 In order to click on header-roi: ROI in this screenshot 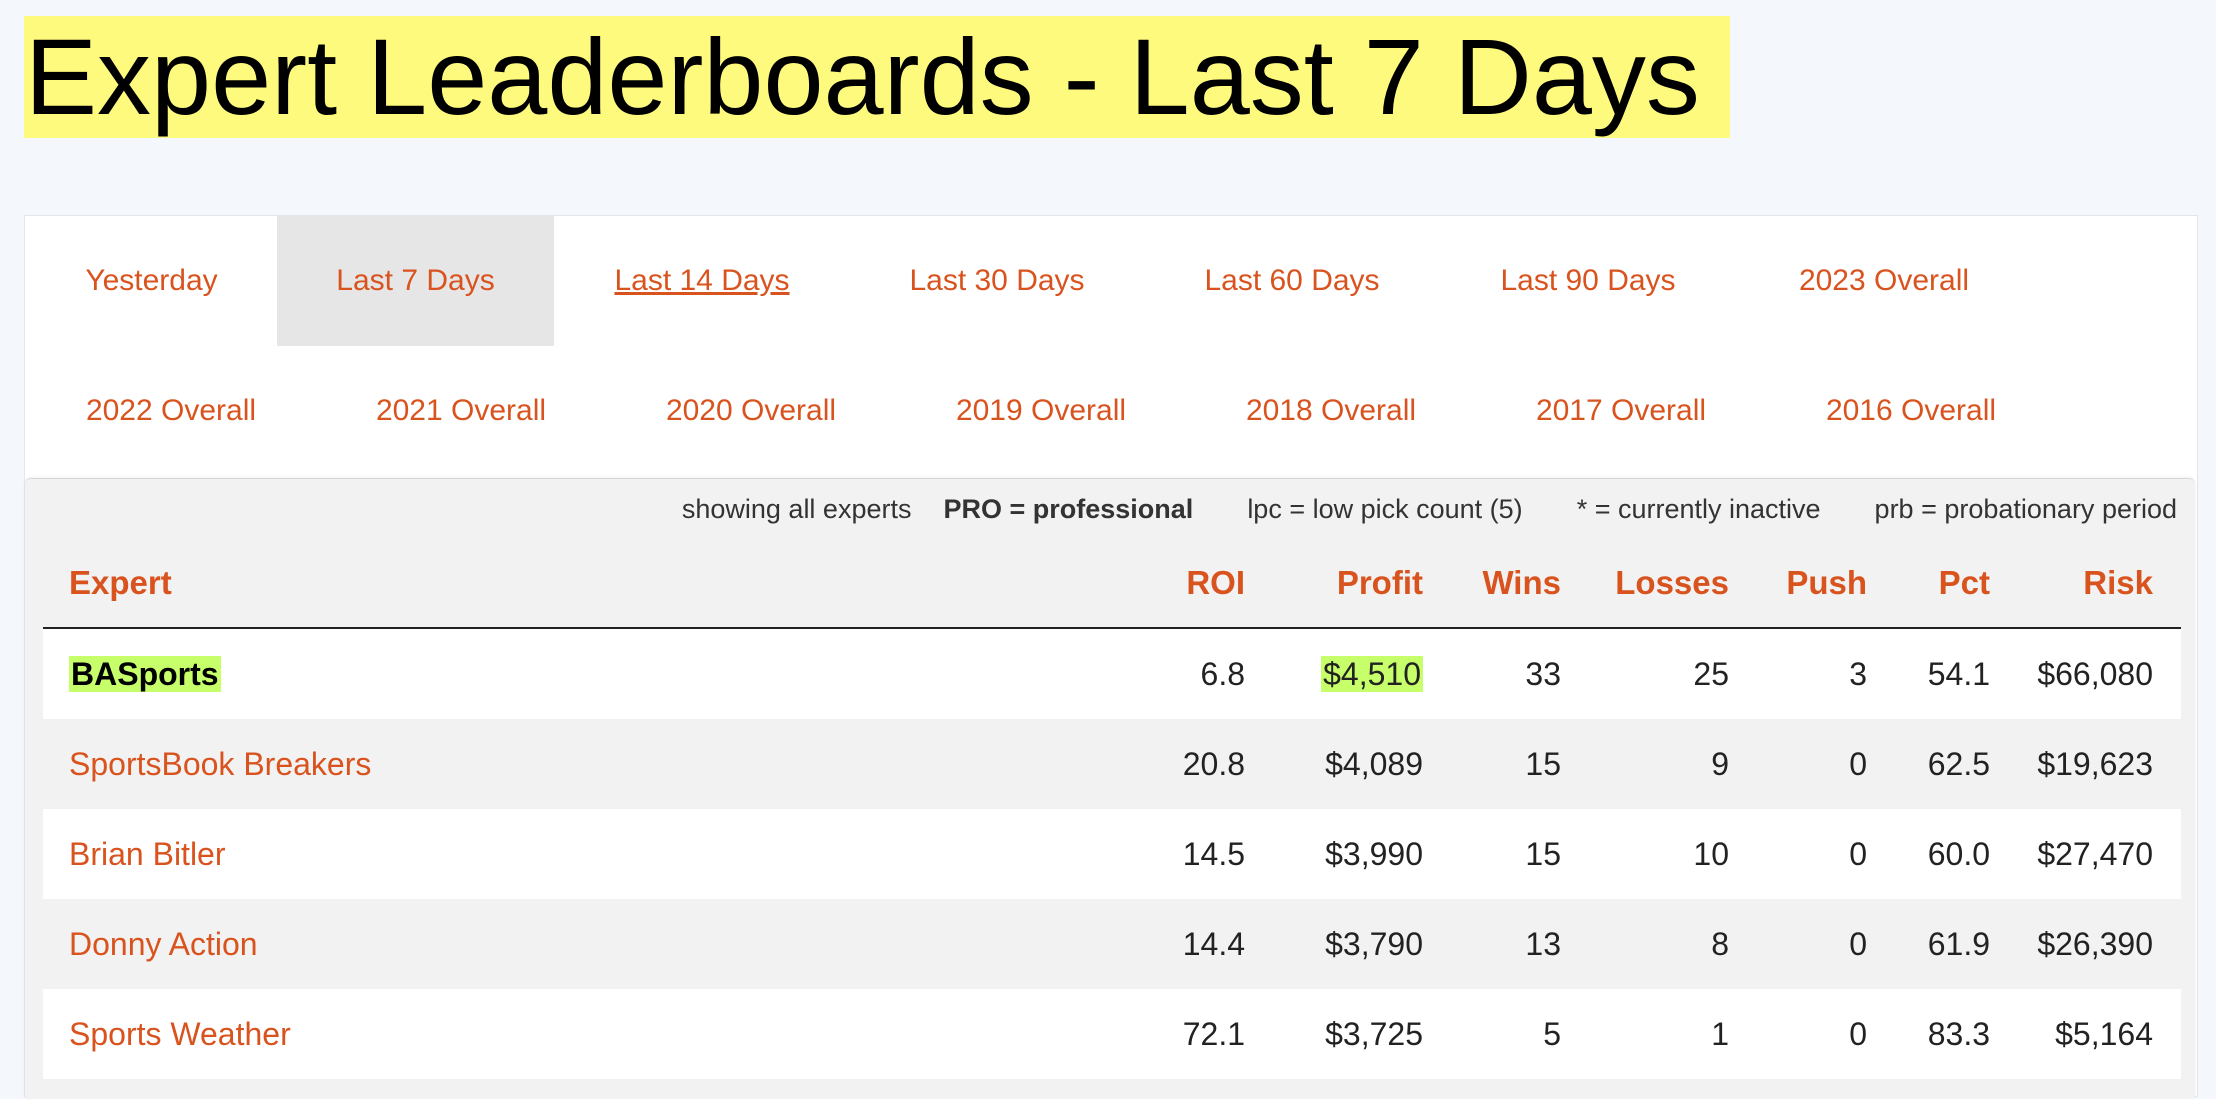, I will do `click(1184, 584)`.